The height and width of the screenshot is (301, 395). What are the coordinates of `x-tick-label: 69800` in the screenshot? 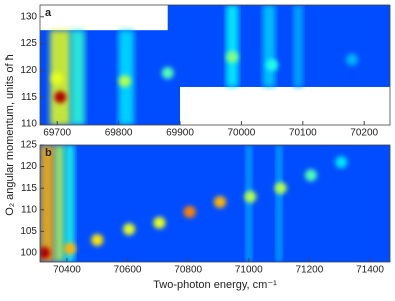 It's located at (119, 133).